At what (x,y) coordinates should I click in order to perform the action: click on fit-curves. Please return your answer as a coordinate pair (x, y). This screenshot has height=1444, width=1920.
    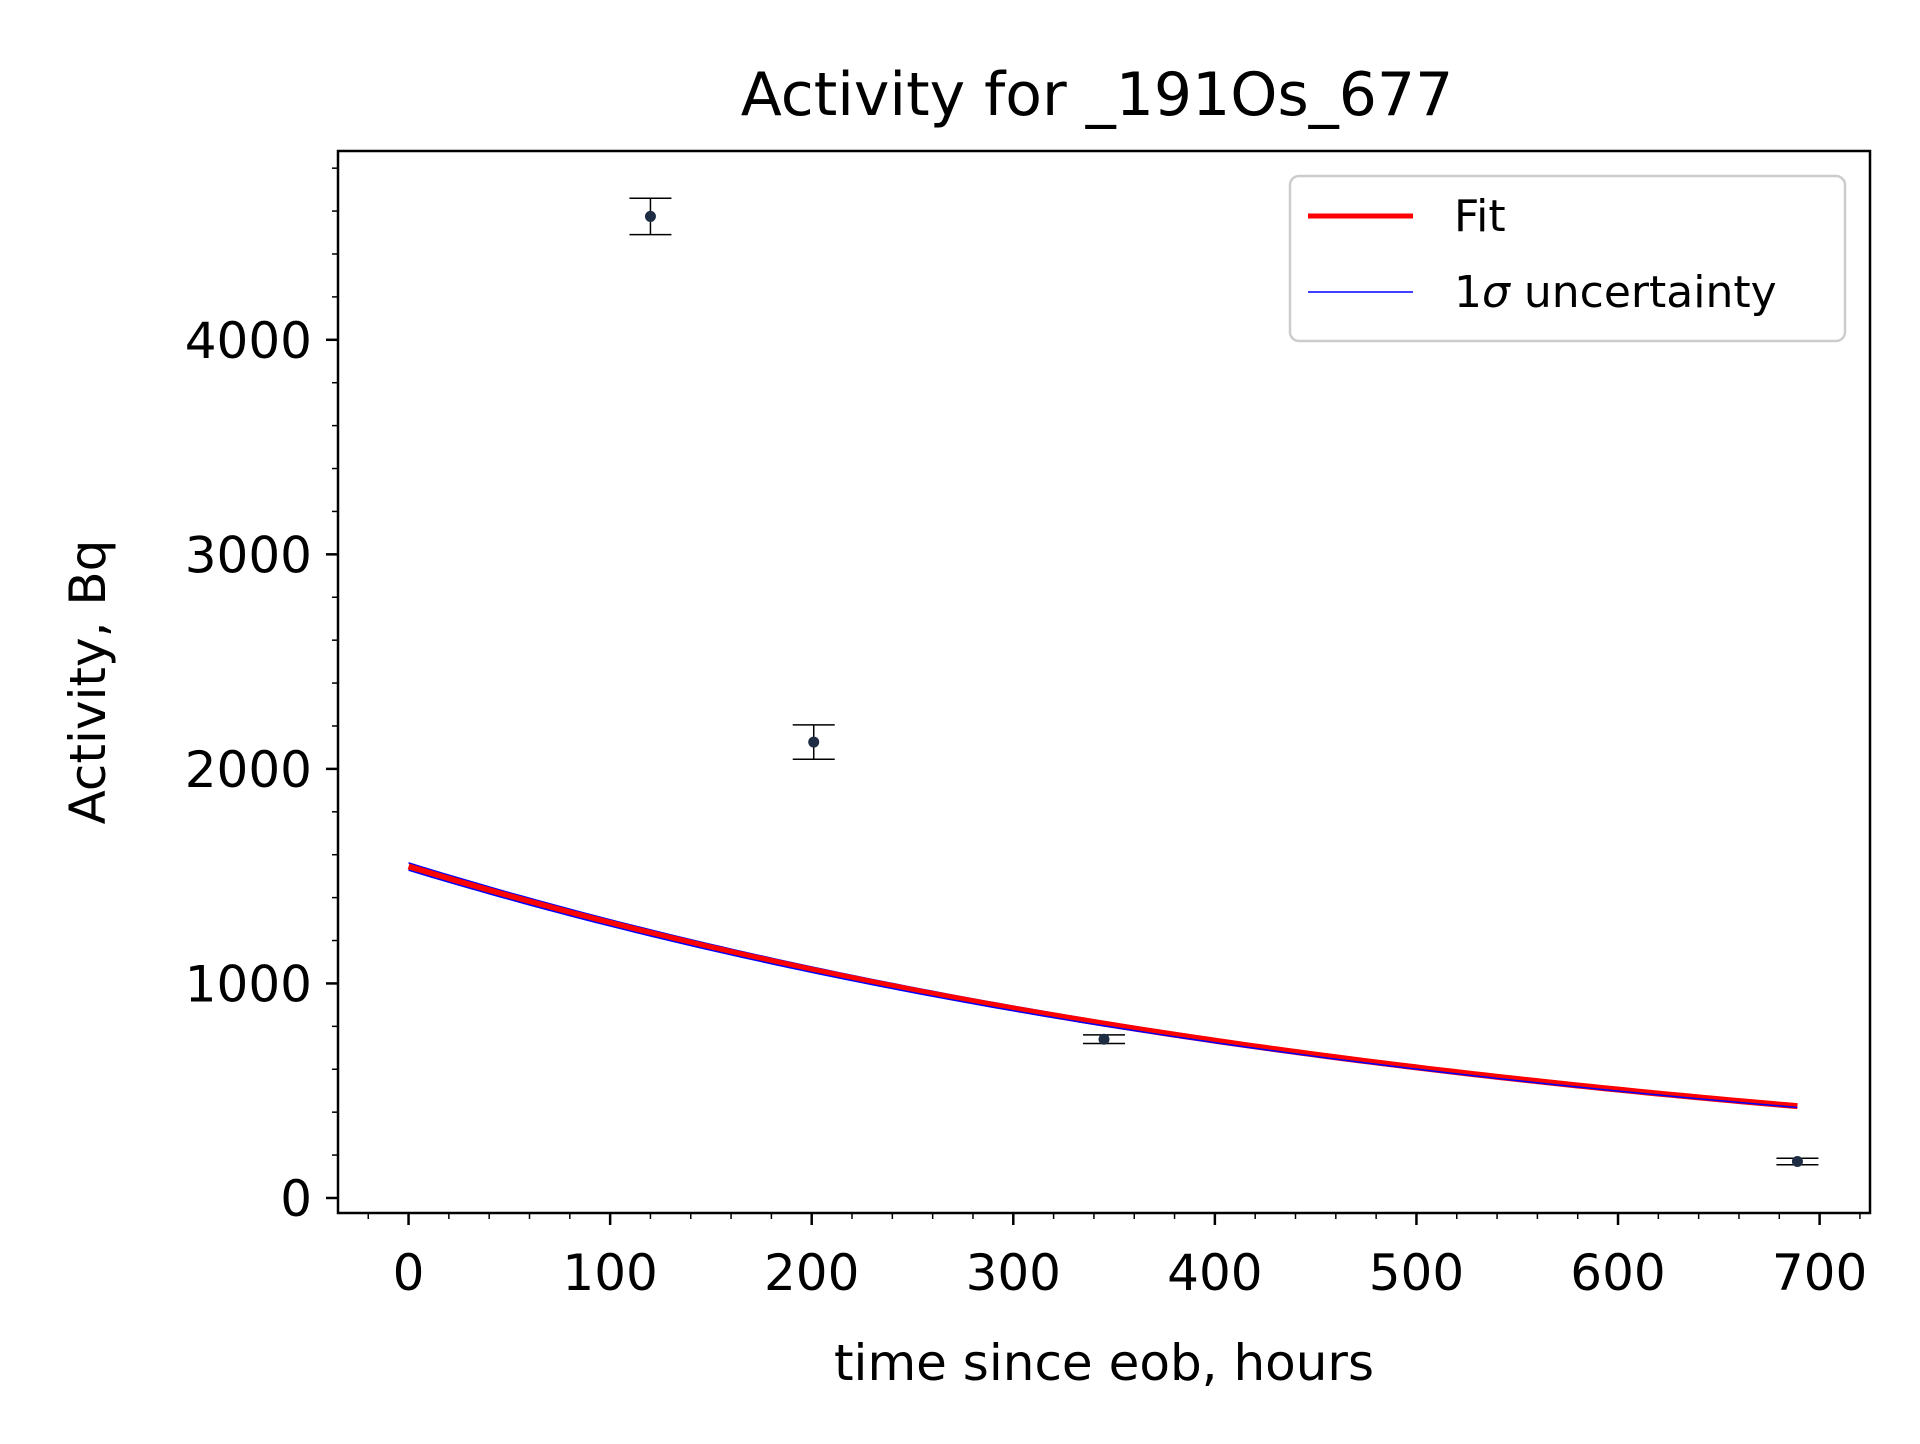
    Looking at the image, I should click on (1102, 986).